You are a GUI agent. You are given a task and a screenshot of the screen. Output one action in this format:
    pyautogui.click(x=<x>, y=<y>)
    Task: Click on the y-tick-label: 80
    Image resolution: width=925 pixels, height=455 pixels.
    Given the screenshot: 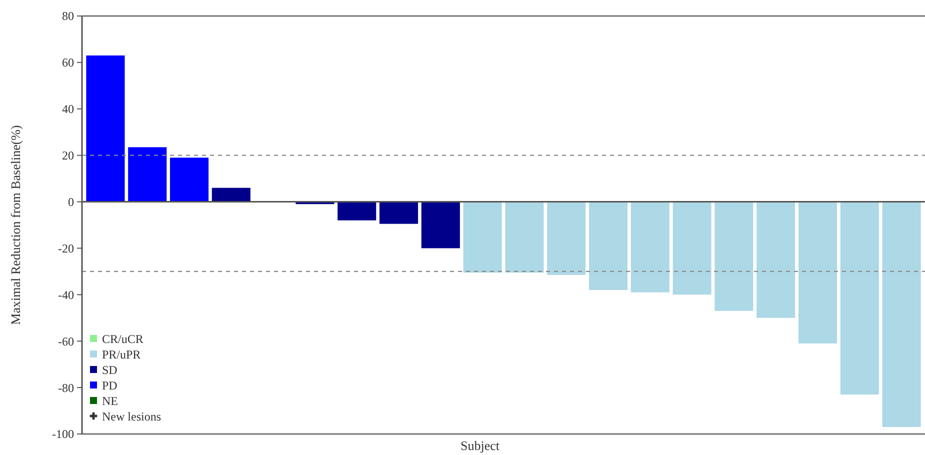 What is the action you would take?
    pyautogui.click(x=68, y=16)
    